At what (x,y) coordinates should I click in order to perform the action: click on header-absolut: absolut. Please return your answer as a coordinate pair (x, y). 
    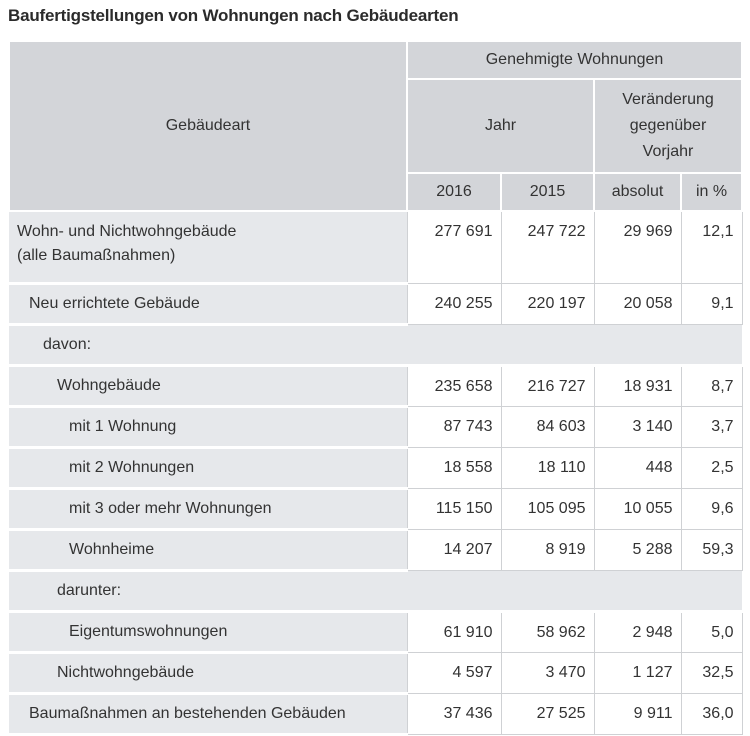
    Looking at the image, I should click on (637, 192).